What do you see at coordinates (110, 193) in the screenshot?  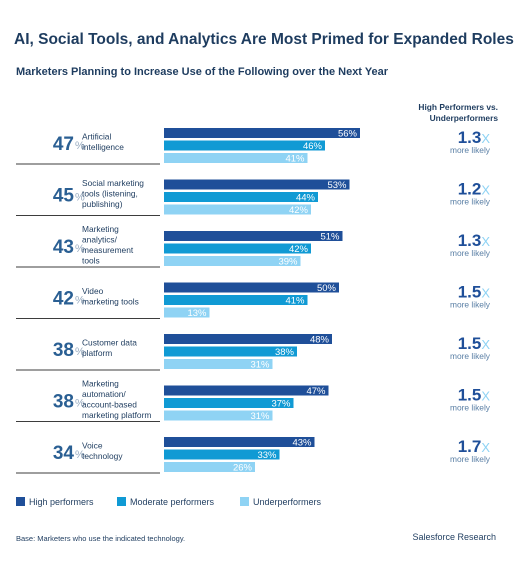 I see `category-label-line: tools (listening,` at bounding box center [110, 193].